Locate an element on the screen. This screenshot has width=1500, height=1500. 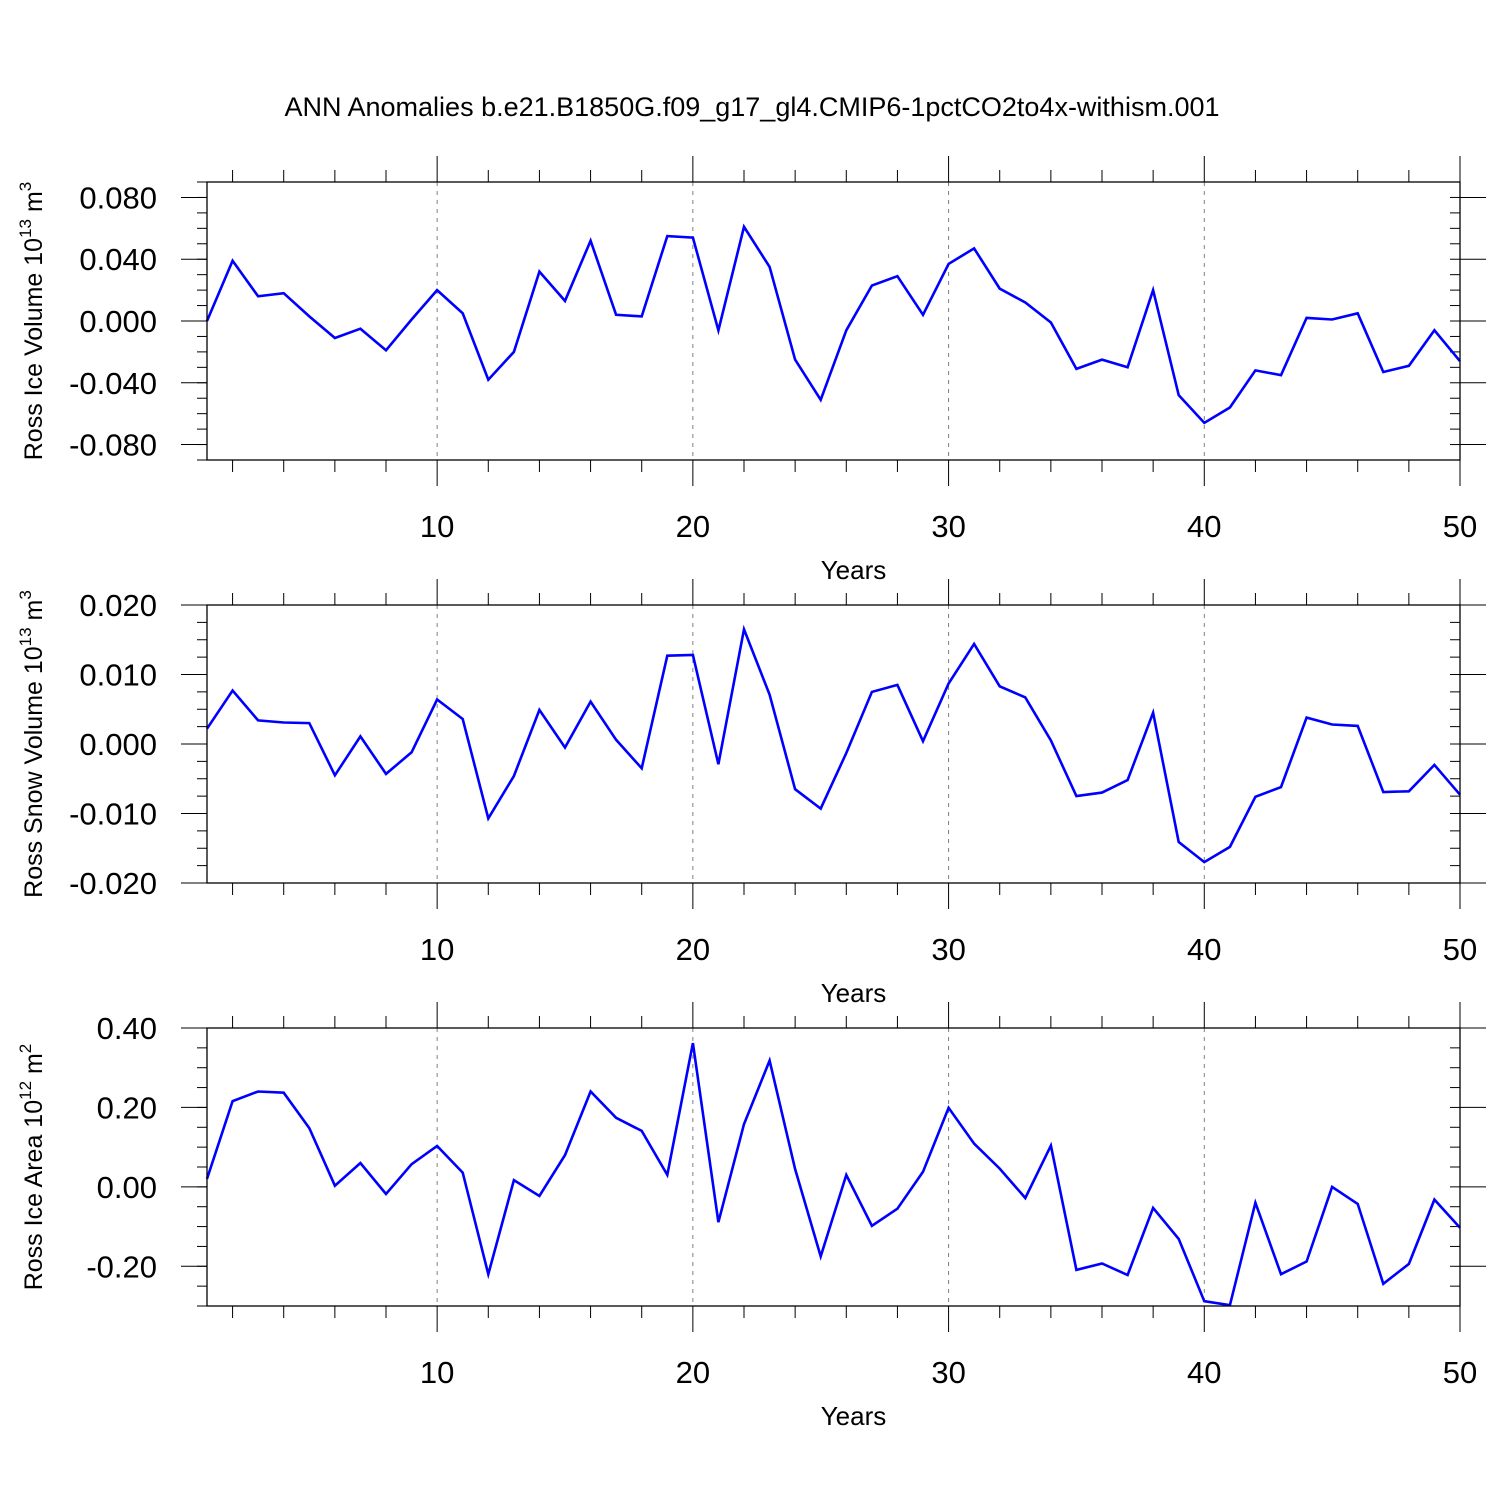
y-axis-title: Ross Ice Area 1012 m2 is located at coordinates (32, 1167).